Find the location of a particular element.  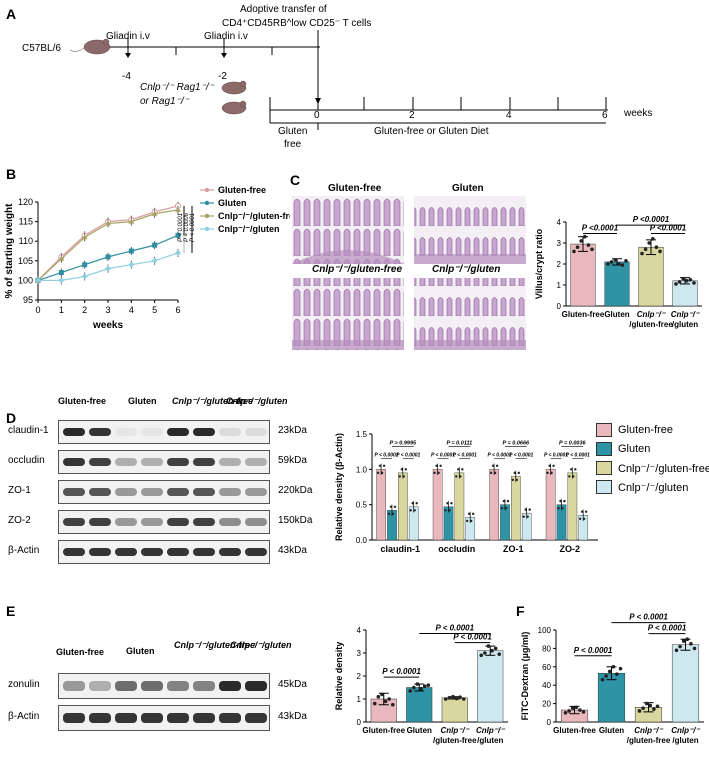

legend-swatch is located at coordinates (604, 430).